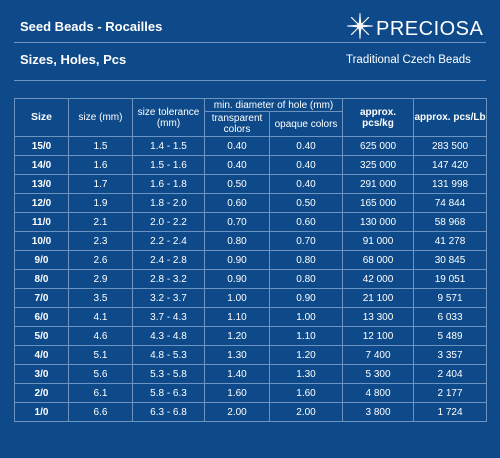 The width and height of the screenshot is (500, 458). I want to click on table-row: 9/0 2.6 2.4 - 2.8 0.90 0.80 68 000 30 845, so click(251, 260).